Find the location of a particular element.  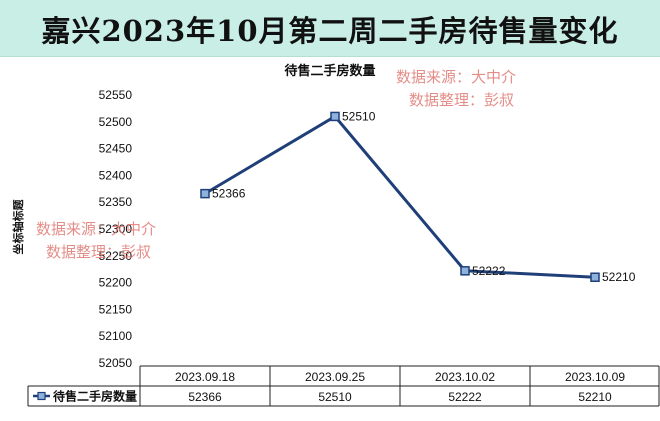

data-label: 52210 is located at coordinates (619, 277).